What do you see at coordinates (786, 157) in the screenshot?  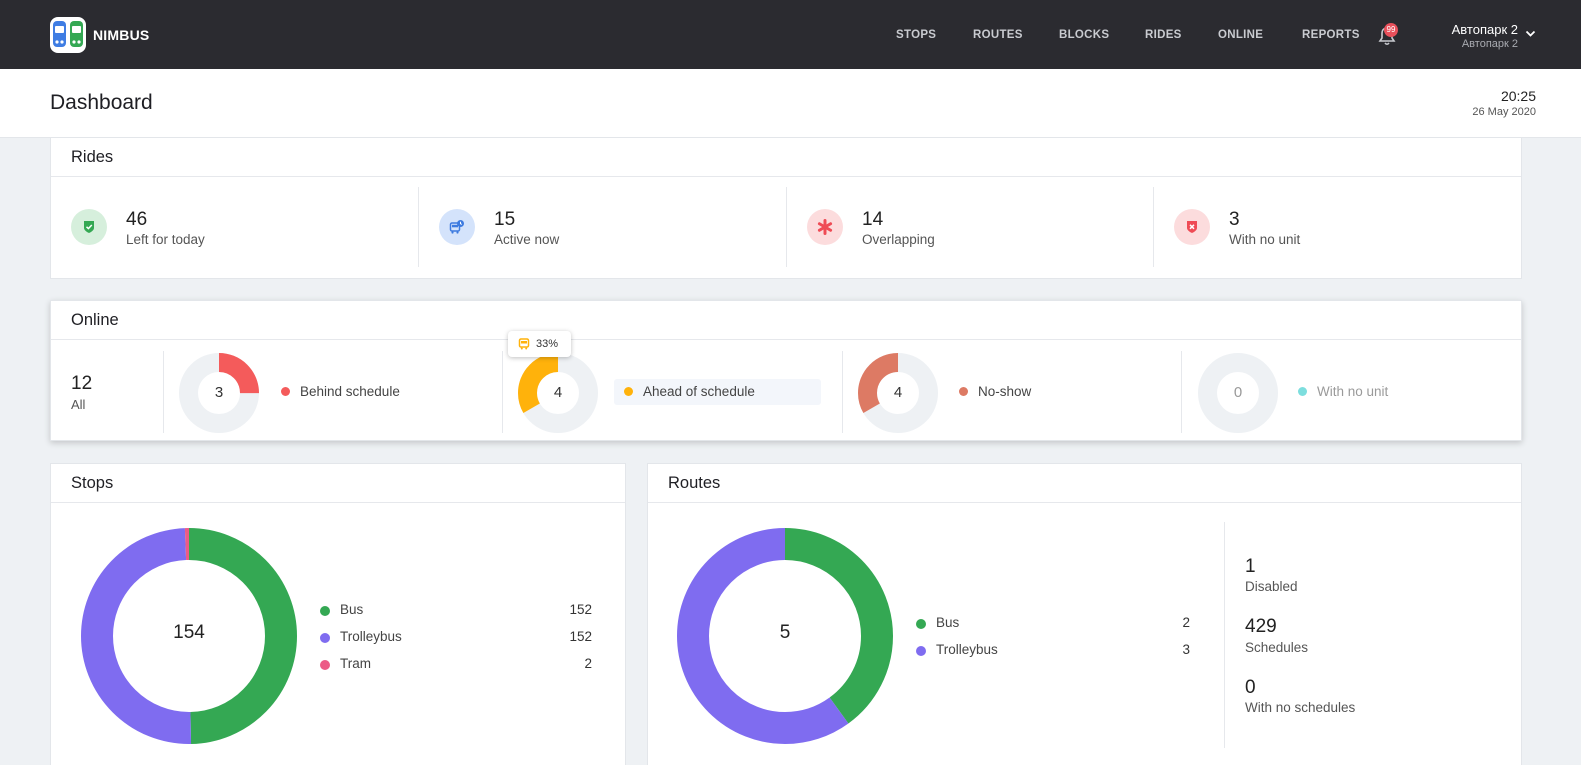 I see `rides-card-title: Rides` at bounding box center [786, 157].